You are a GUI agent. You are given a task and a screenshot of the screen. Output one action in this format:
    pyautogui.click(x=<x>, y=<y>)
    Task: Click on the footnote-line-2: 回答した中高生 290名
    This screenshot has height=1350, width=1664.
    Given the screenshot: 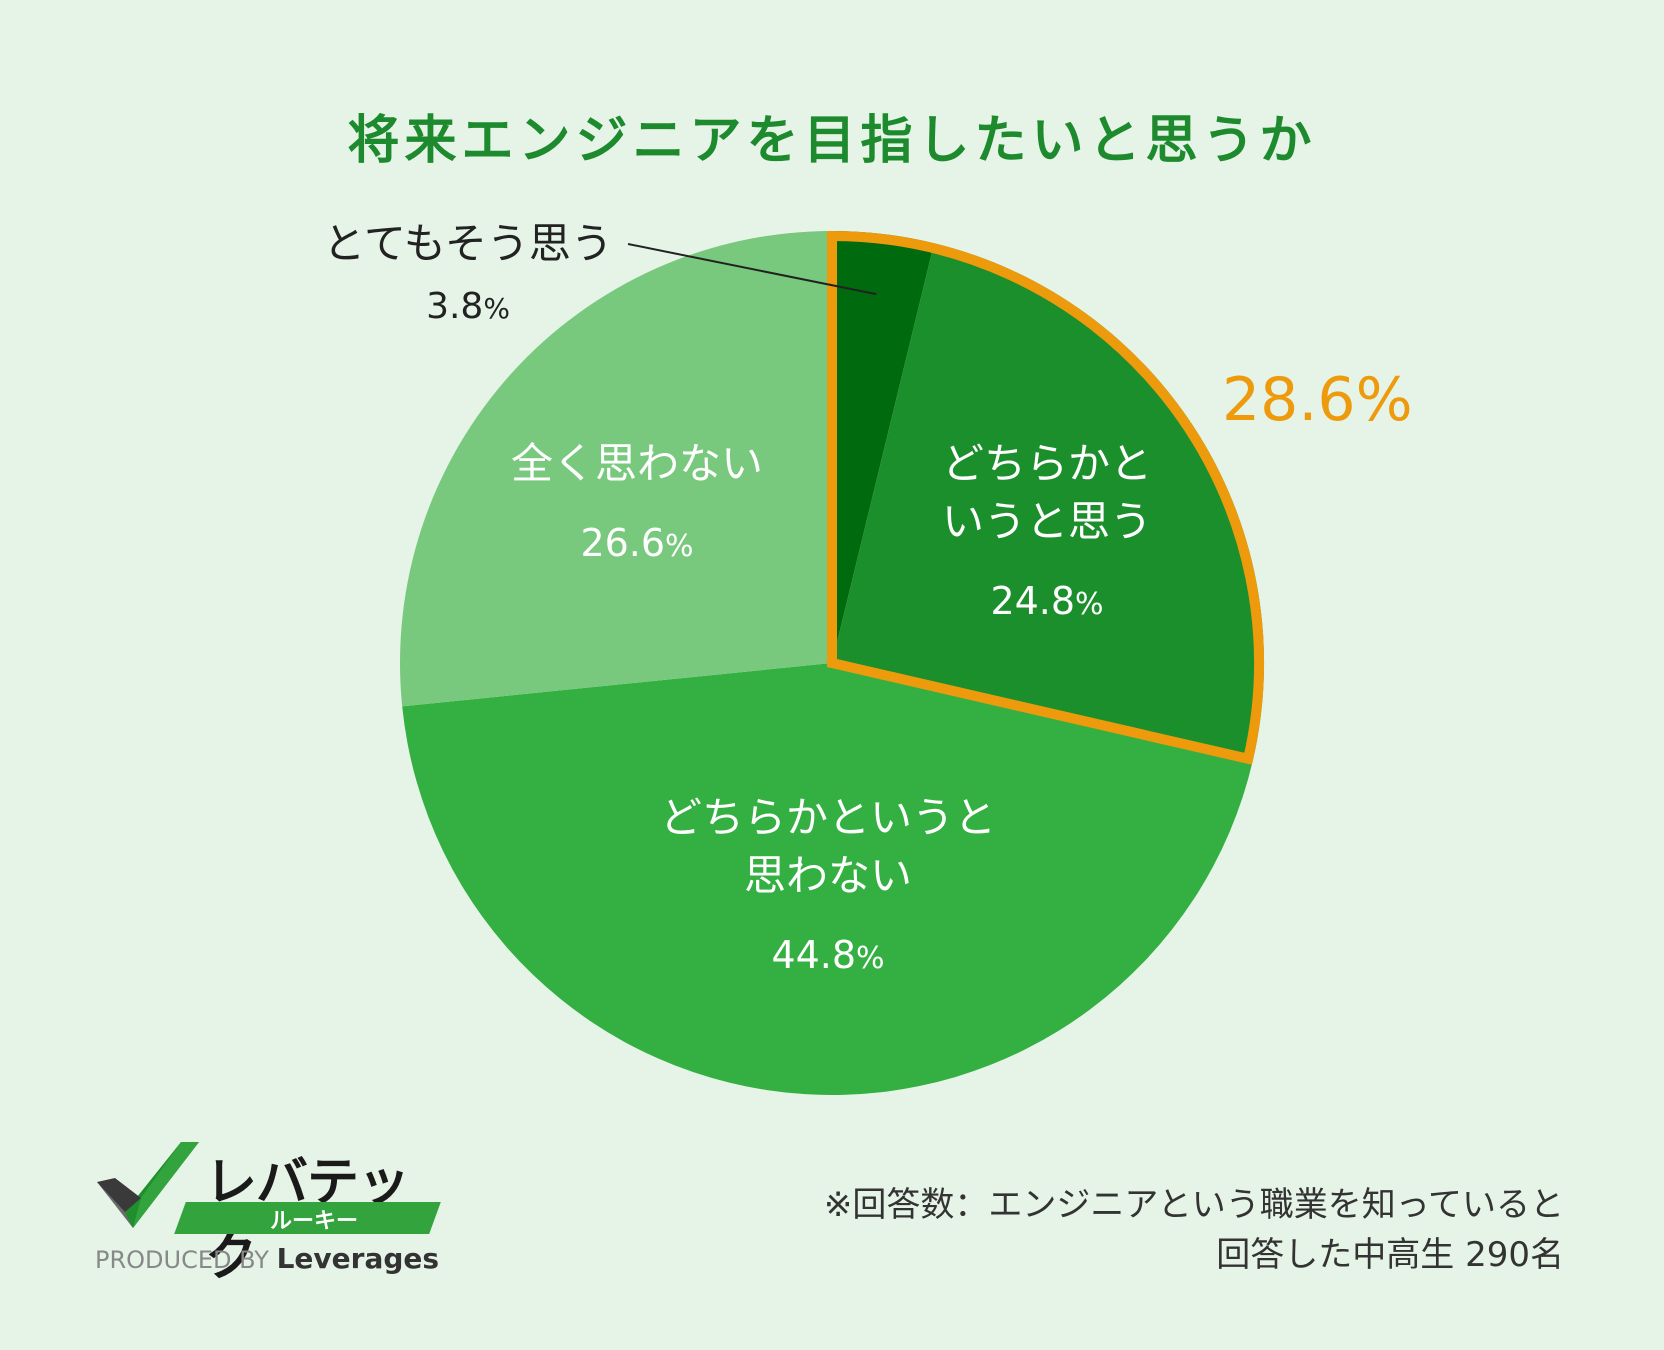 What is the action you would take?
    pyautogui.click(x=1390, y=1255)
    